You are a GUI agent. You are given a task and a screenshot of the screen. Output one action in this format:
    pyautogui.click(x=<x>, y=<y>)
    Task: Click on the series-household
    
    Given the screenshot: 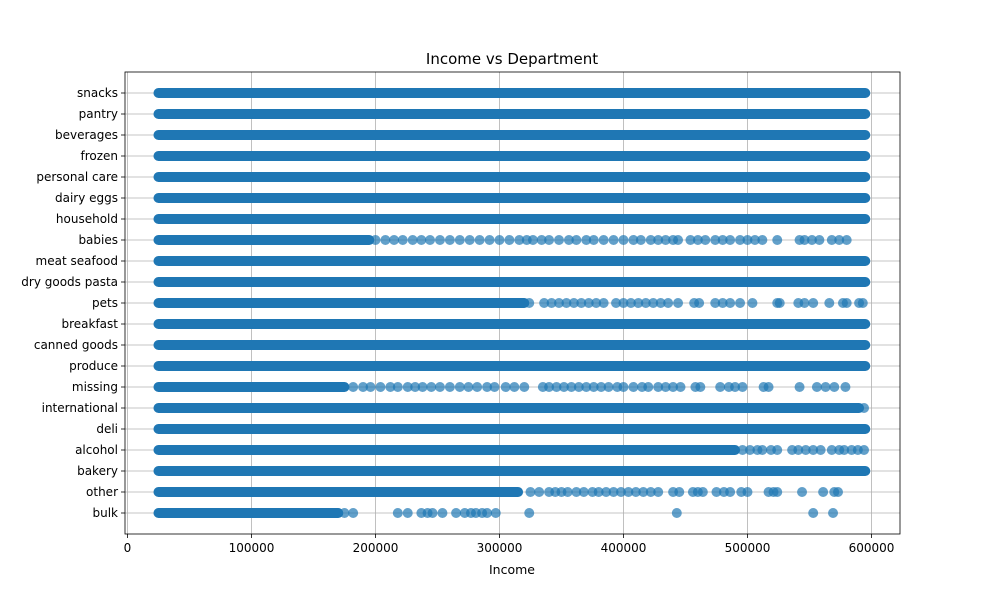 What is the action you would take?
    pyautogui.click(x=512, y=219)
    